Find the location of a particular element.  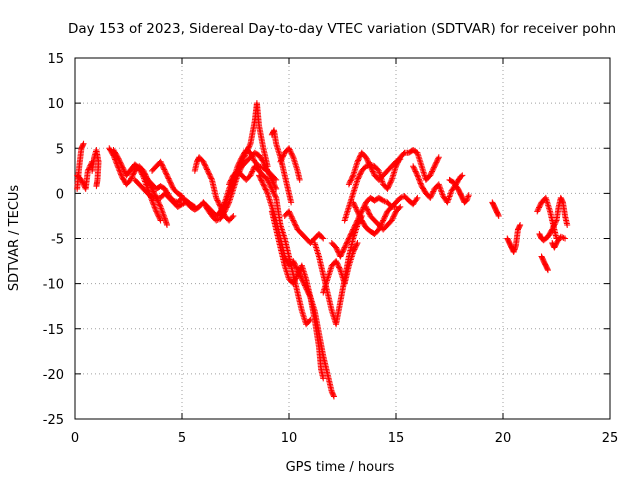

y-tick-label: 10 is located at coordinates (55, 104).